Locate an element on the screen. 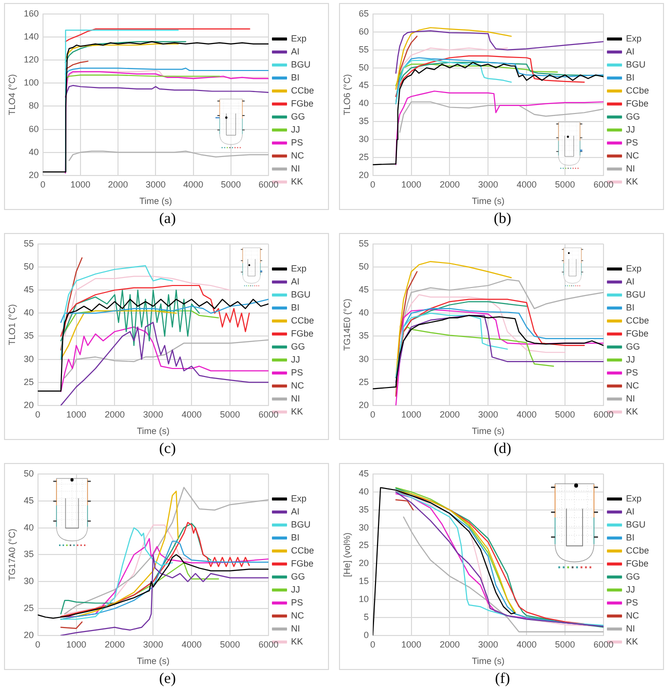 The height and width of the screenshot is (691, 670). y-tick-label: 60 is located at coordinates (363, 31).